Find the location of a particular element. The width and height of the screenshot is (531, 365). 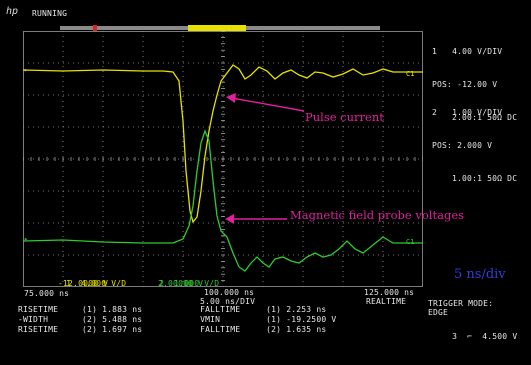

ch1-inplot-readout: 1 4.000 V/D is located at coordinates (86, 283).